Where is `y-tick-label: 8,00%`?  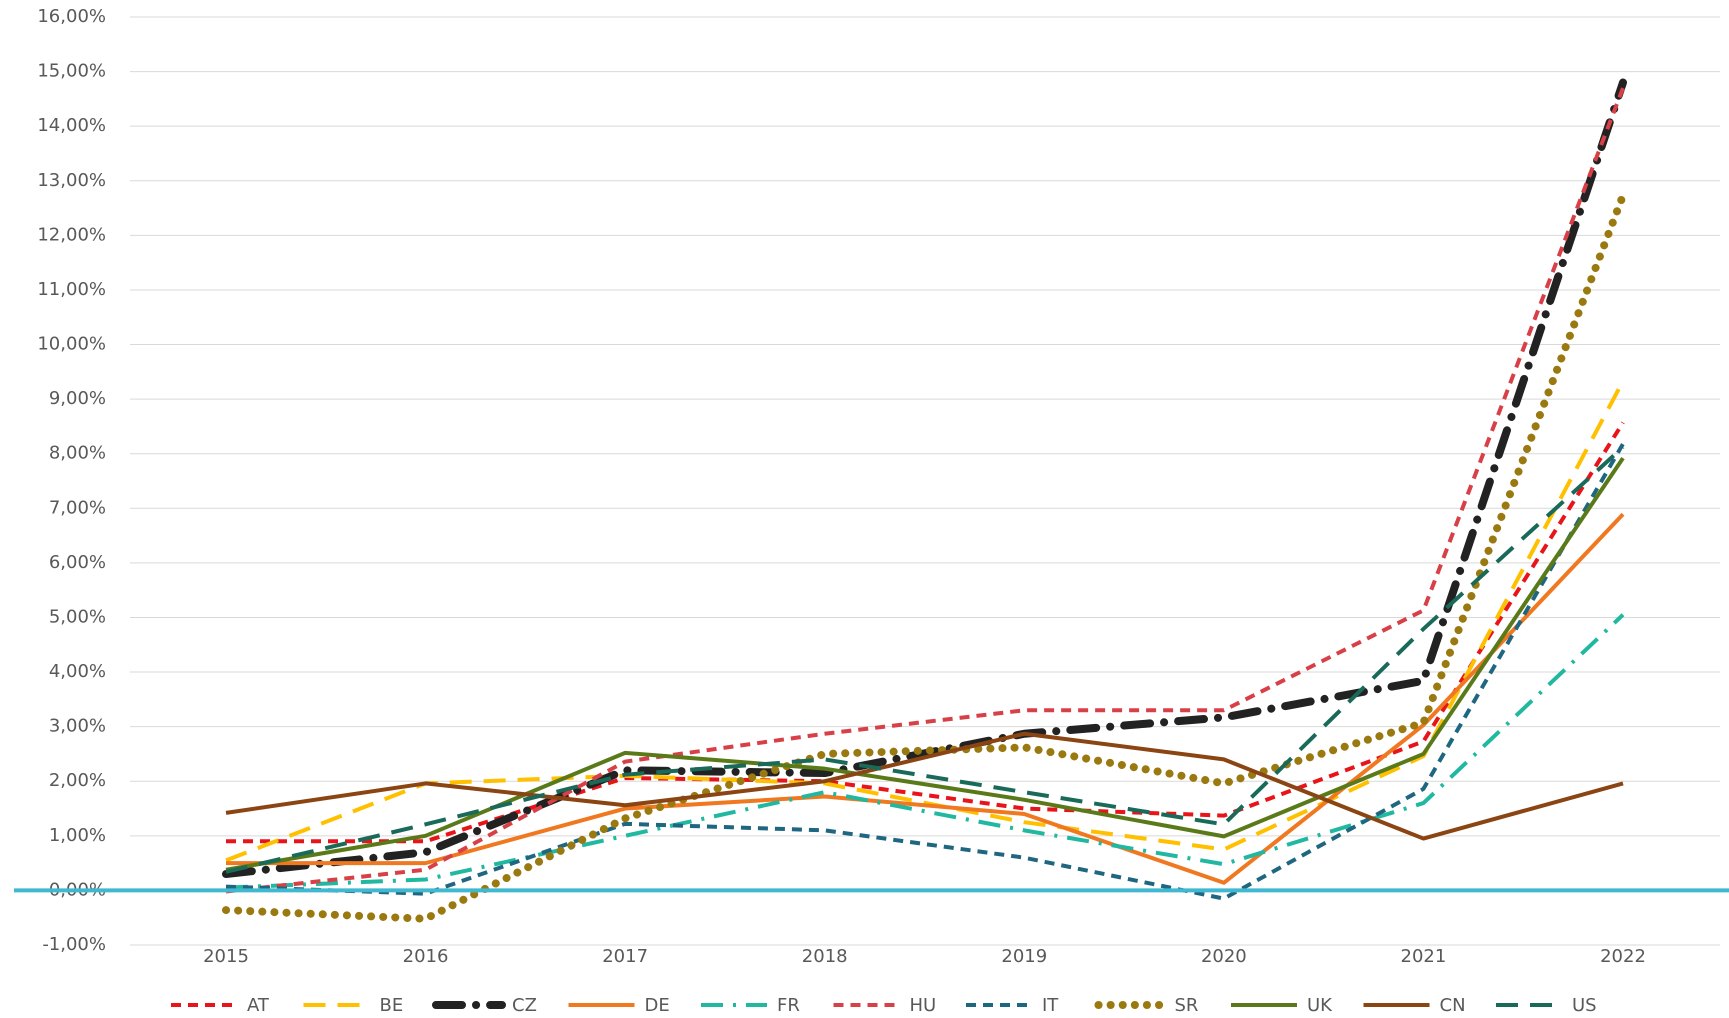 y-tick-label: 8,00% is located at coordinates (77, 453).